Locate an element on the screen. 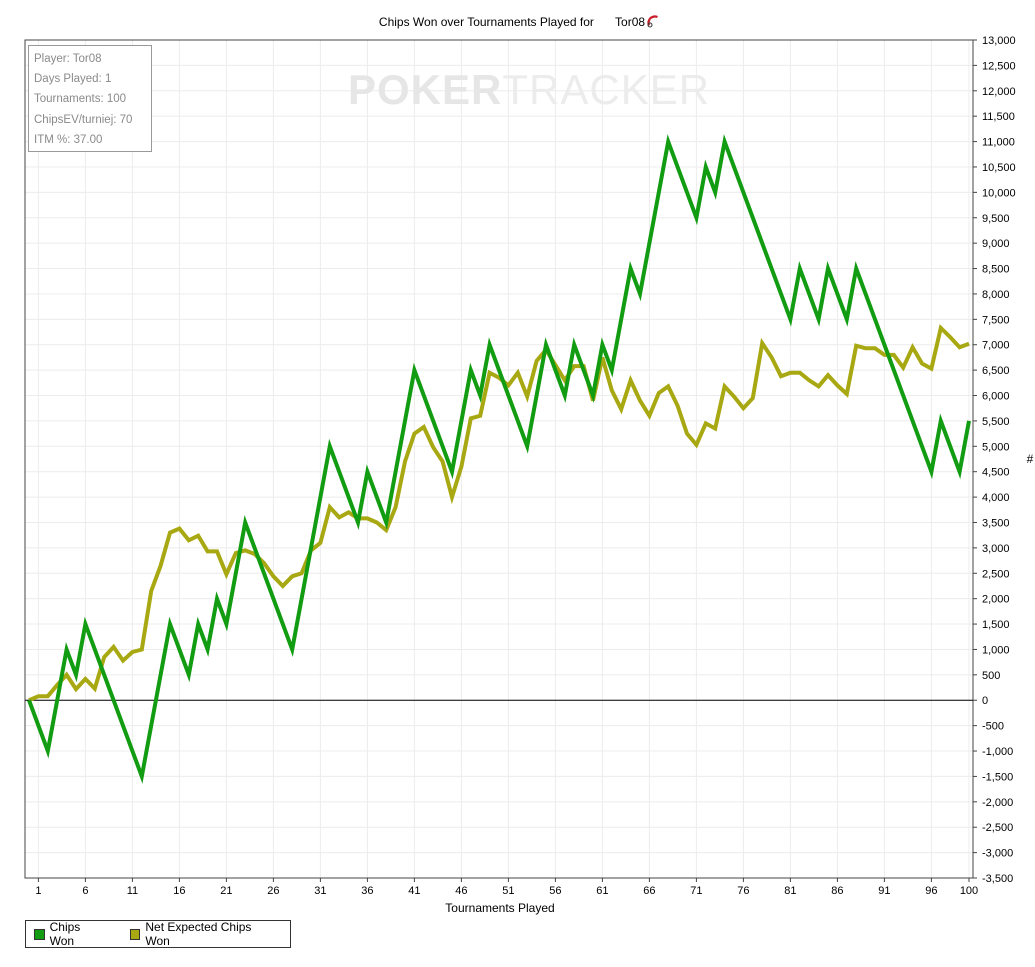 The height and width of the screenshot is (967, 1035). x-tick-label: 31 is located at coordinates (320, 891).